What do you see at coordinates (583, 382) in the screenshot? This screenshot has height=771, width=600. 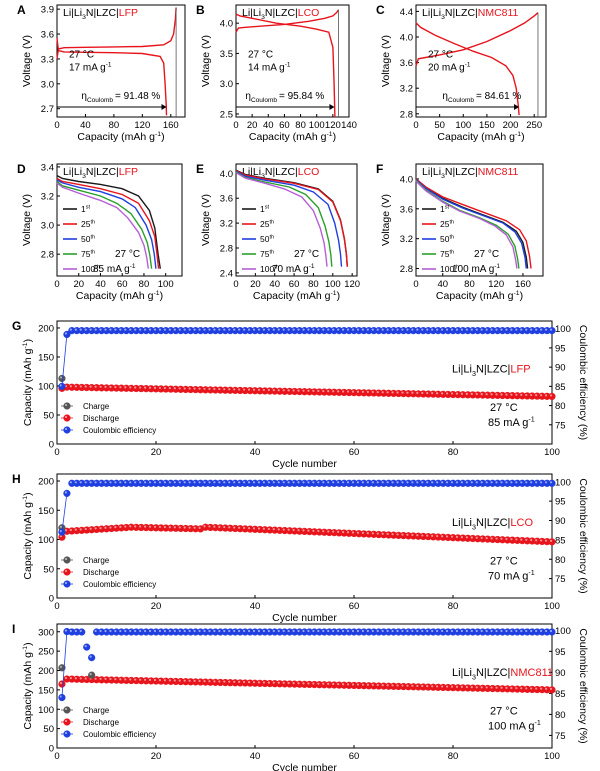 I see `y2-axis-label: Coulombic efficiency (%)` at bounding box center [583, 382].